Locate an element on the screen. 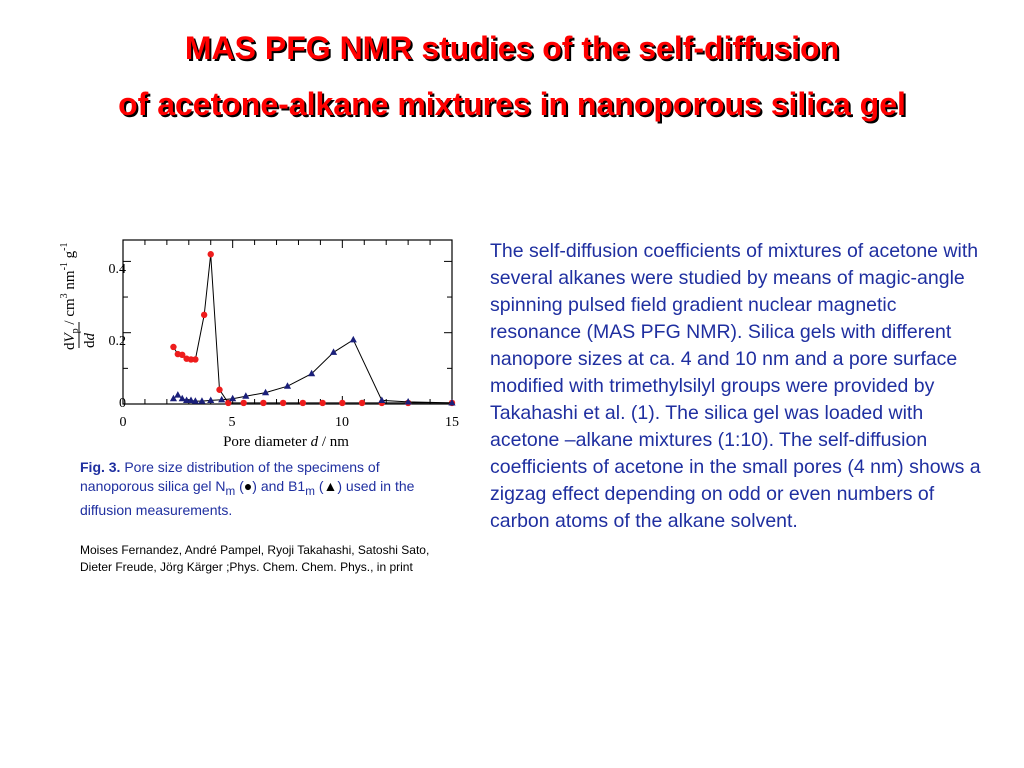 The width and height of the screenshot is (1024, 768). y-axis-label: dVp / cm3 nm-1 g-1 dd is located at coordinates (78, 296).